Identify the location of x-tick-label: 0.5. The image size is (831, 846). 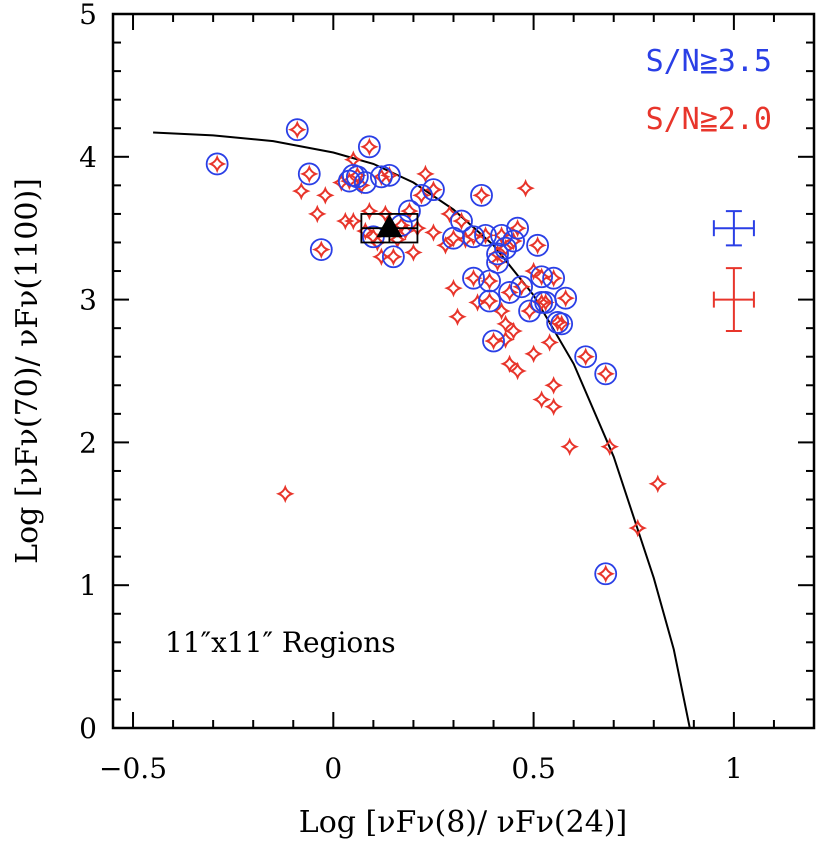
(533, 768).